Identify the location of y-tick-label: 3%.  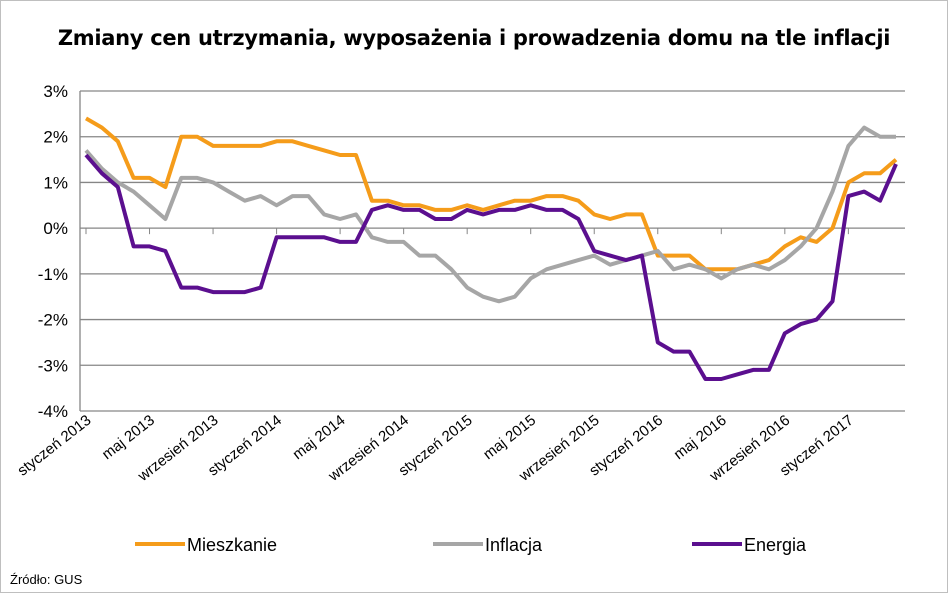
(55, 91).